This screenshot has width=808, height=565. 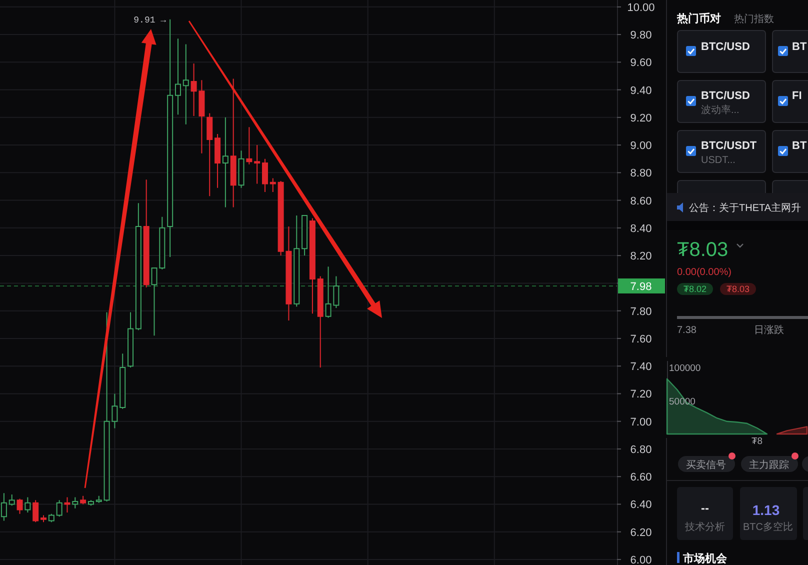 What do you see at coordinates (641, 286) in the screenshot?
I see `ref-line-label: 7.98` at bounding box center [641, 286].